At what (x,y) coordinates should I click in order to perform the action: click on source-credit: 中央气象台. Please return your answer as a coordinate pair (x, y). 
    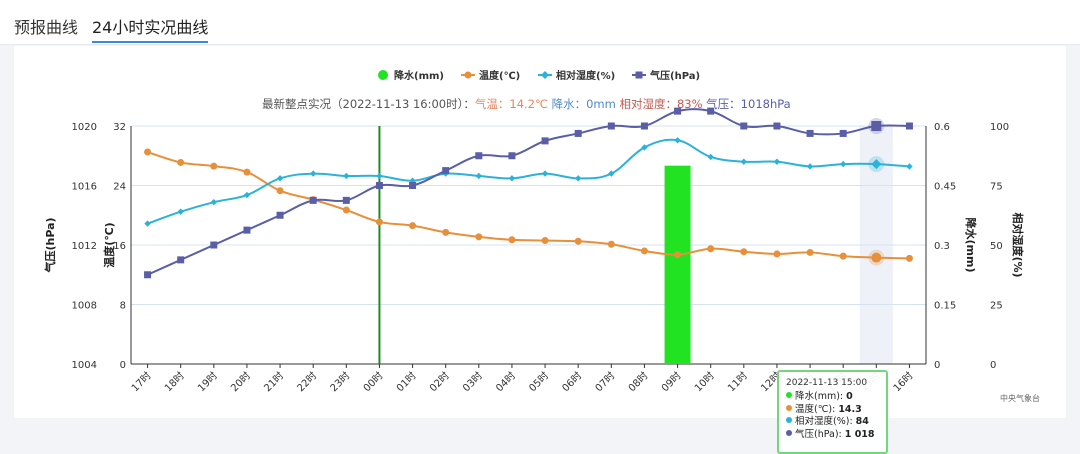
    Looking at the image, I should click on (1020, 398).